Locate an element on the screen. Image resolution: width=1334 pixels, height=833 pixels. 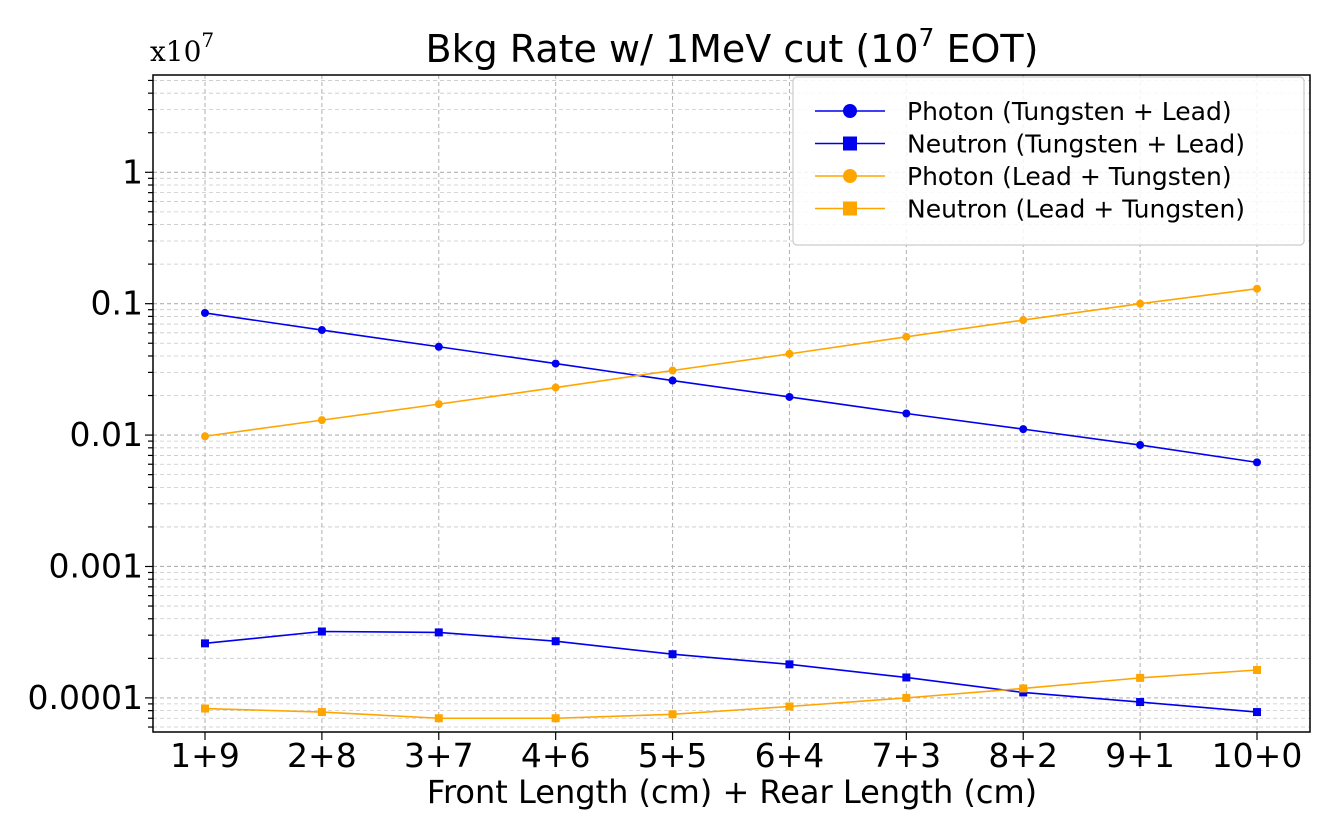
x-tick-label: 7+3 is located at coordinates (907, 755).